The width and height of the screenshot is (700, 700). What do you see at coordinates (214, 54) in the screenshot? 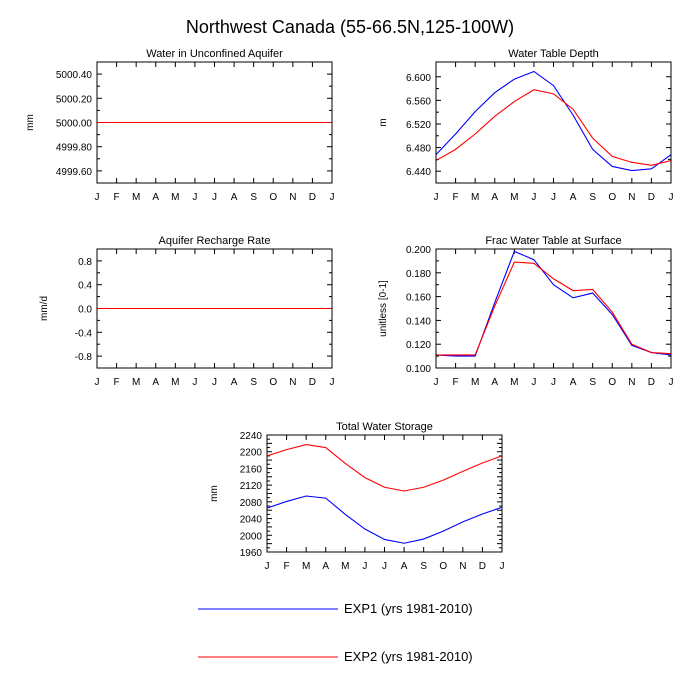
I see `panel-title: Water in Unconfined Aquifer` at bounding box center [214, 54].